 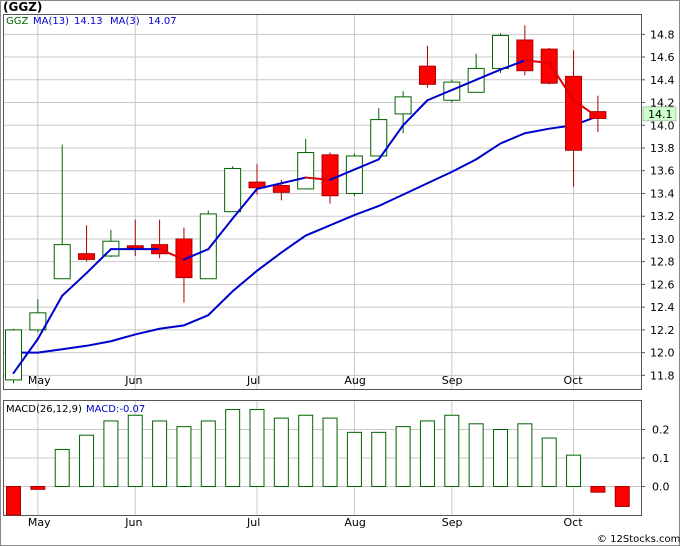 What do you see at coordinates (661, 487) in the screenshot?
I see `macd-y-tick-label: 0.0` at bounding box center [661, 487].